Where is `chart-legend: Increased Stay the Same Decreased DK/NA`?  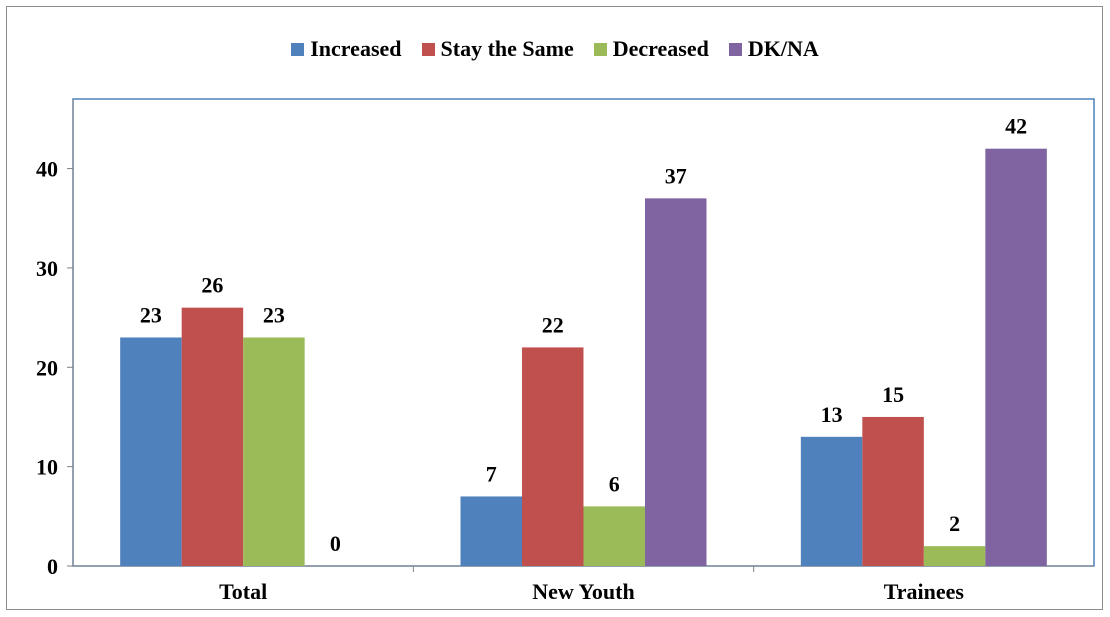 chart-legend: Increased Stay the Same Decreased DK/NA is located at coordinates (555, 49).